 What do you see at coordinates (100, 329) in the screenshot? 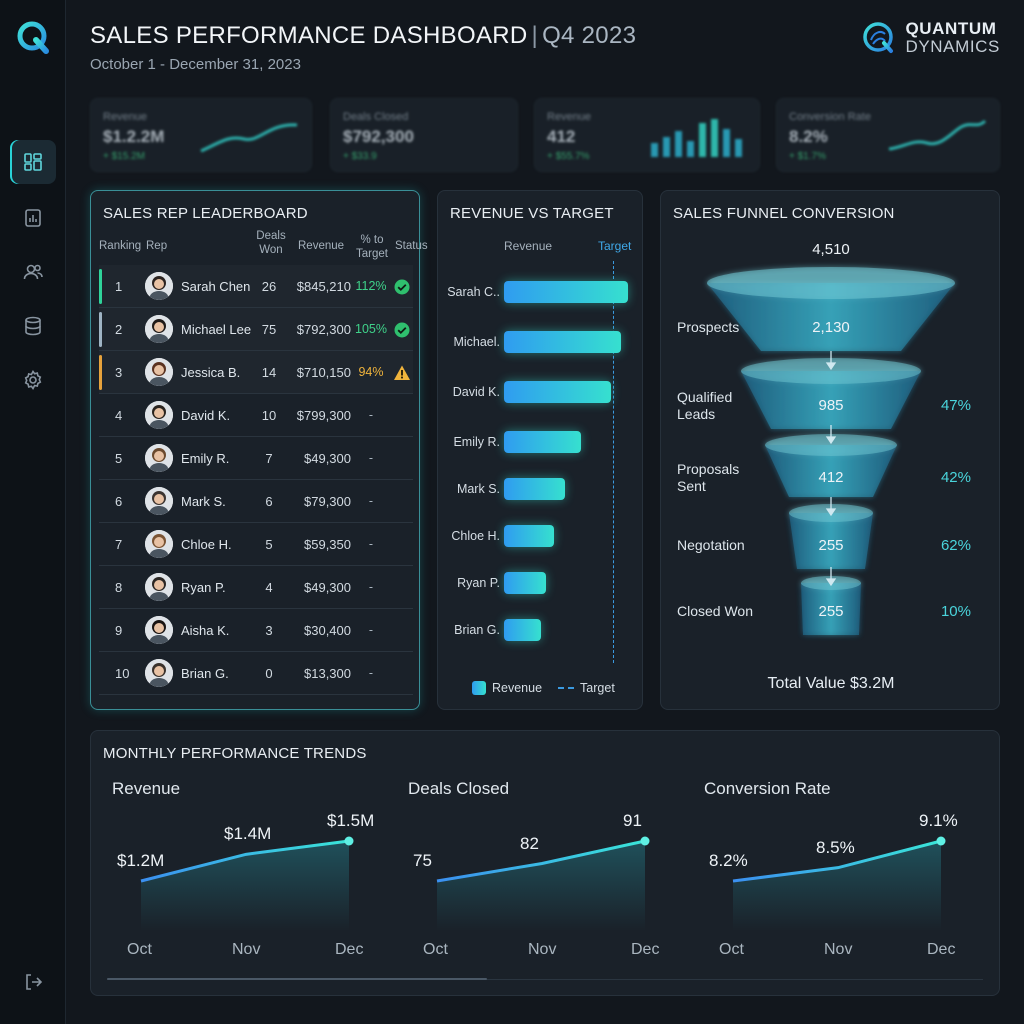
I see `row-highlight` at bounding box center [100, 329].